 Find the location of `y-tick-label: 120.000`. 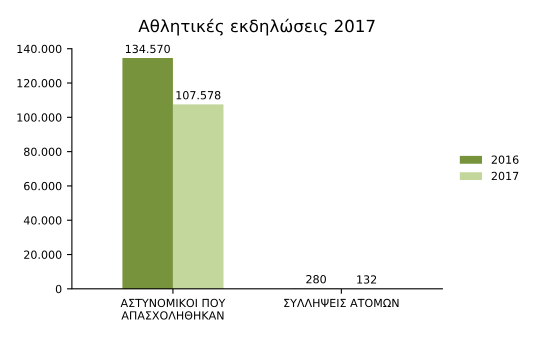

y-tick-label: 120.000 is located at coordinates (39, 83).